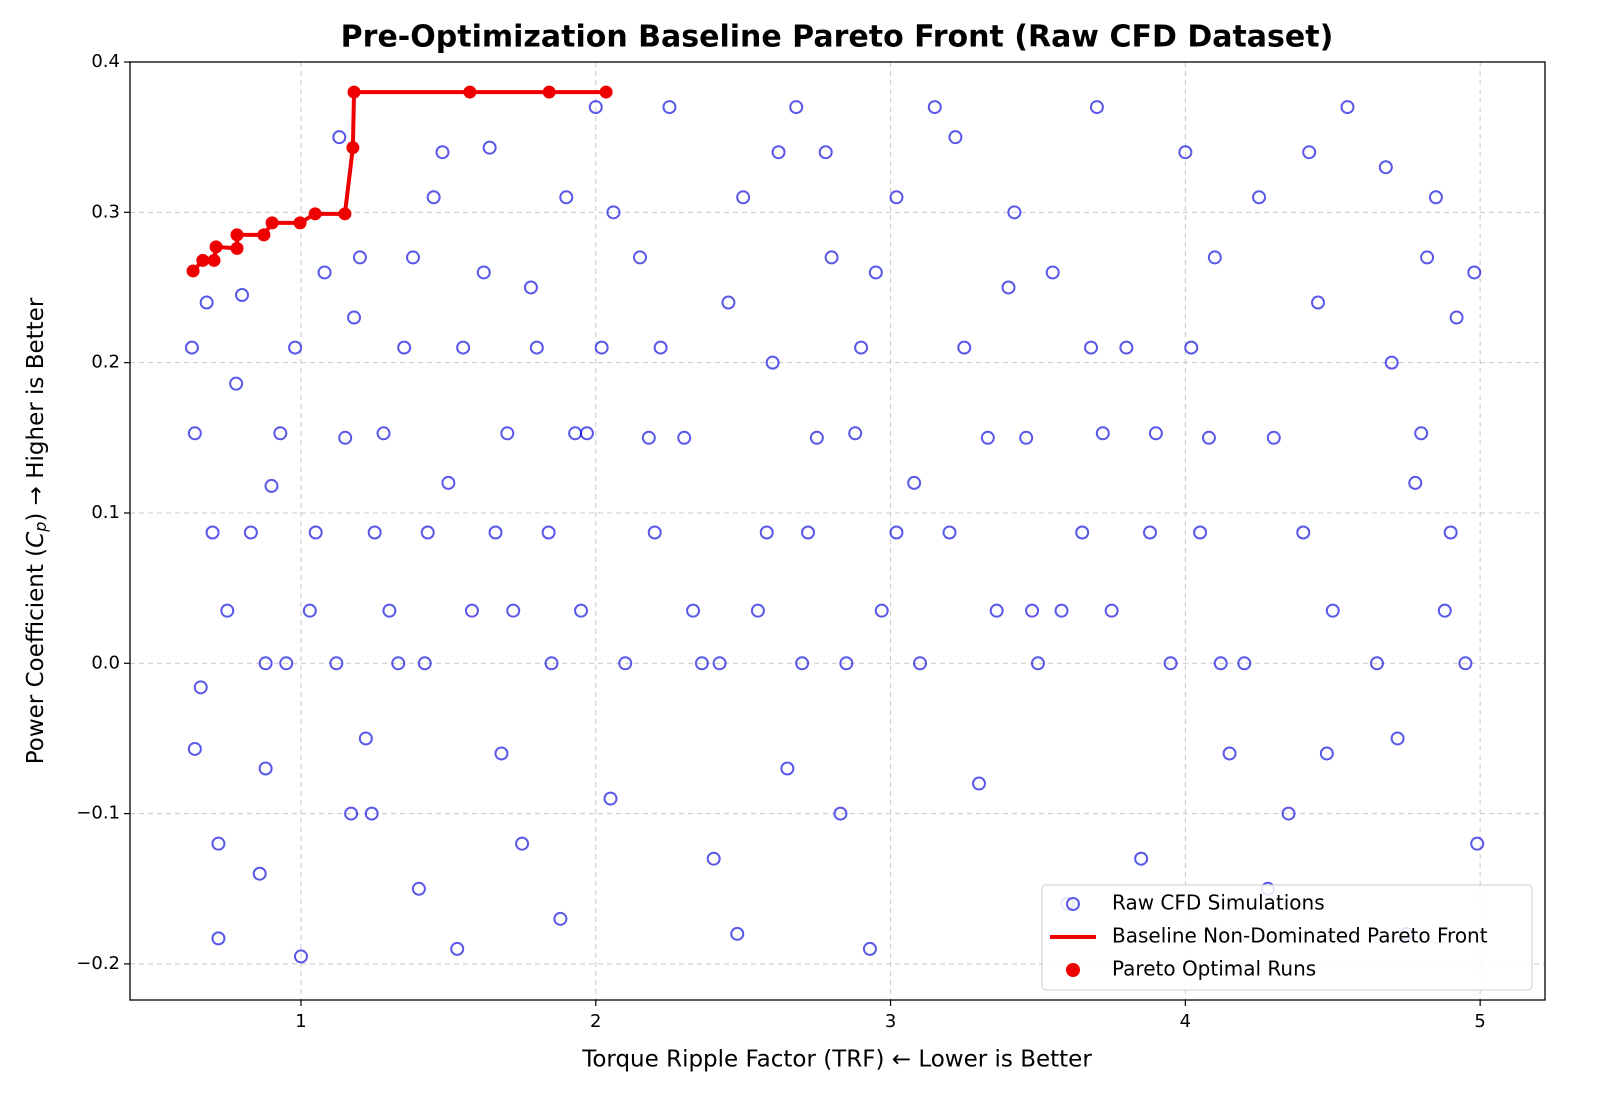 This screenshot has width=1600, height=1120. I want to click on x-tick-label: 3, so click(890, 1021).